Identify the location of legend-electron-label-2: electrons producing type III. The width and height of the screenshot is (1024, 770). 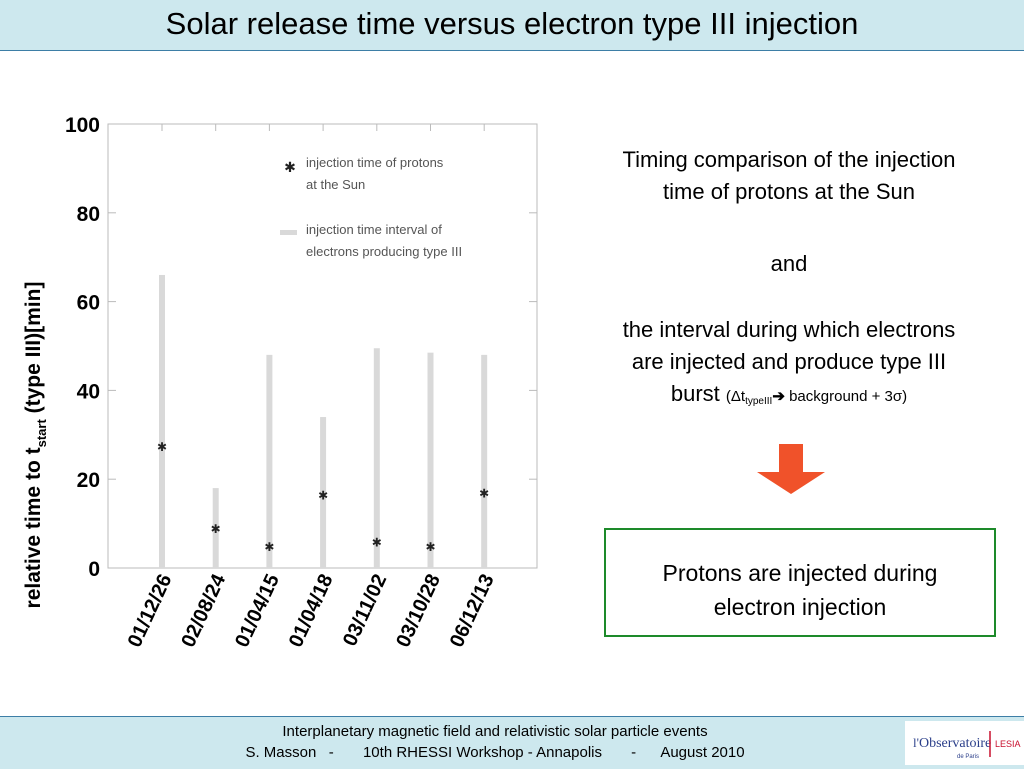
(384, 251).